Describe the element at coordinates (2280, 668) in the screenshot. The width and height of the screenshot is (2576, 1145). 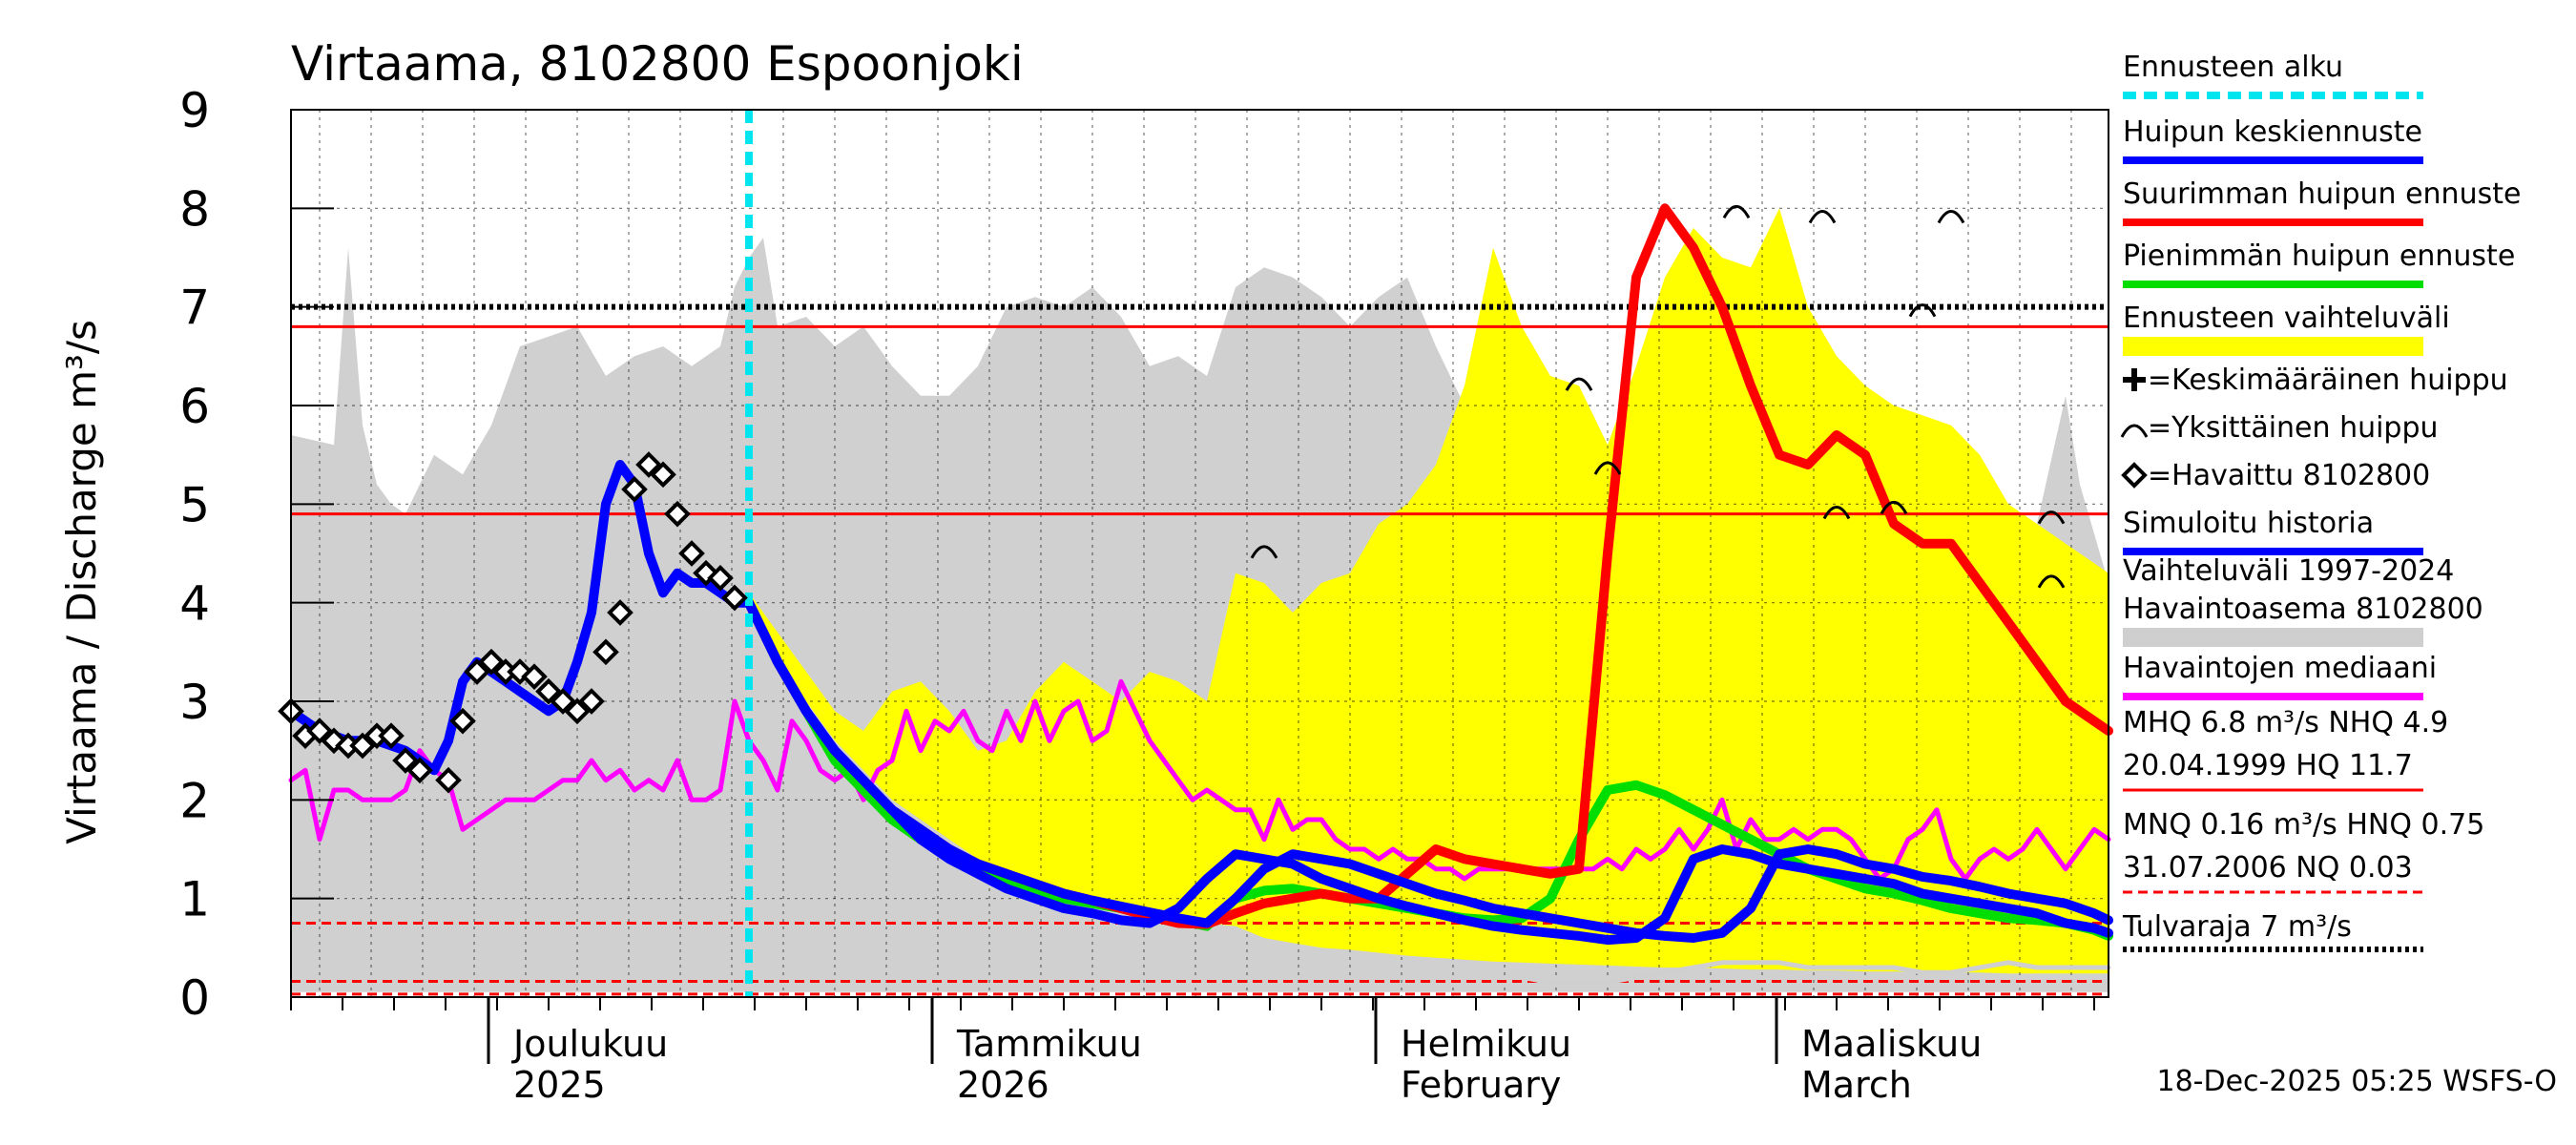
I see `legend-label: Havaintojen mediaani` at that location.